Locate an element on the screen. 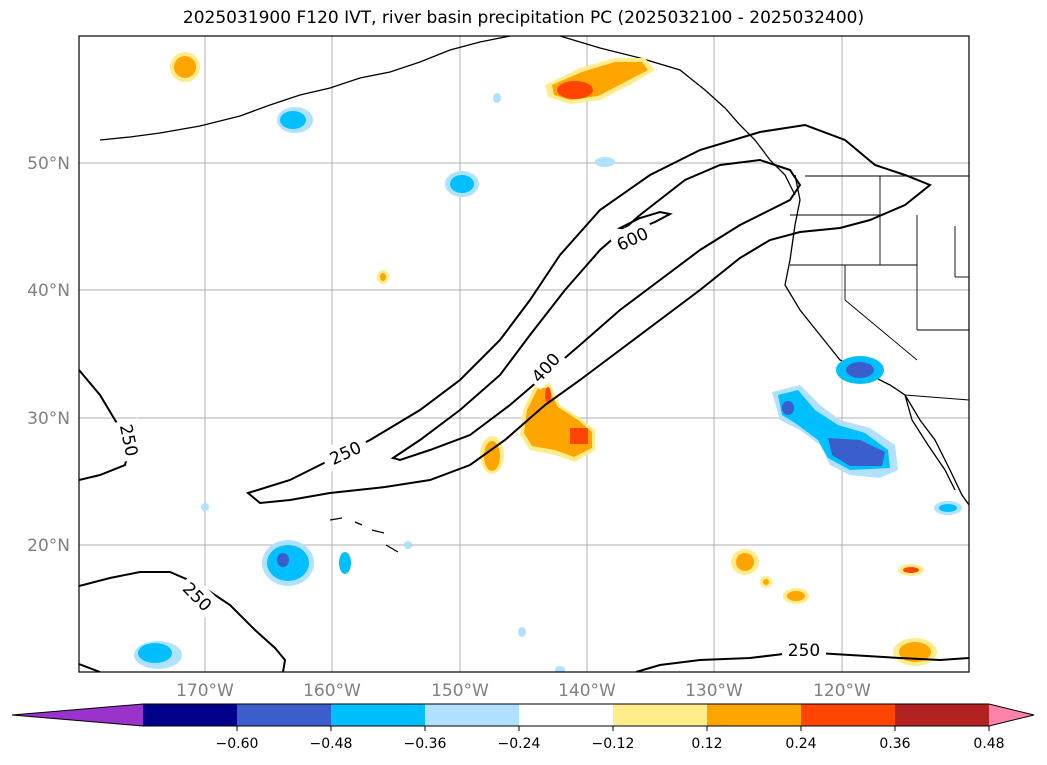 The height and width of the screenshot is (765, 1047). neg-blob-5-core2 is located at coordinates (788, 408).